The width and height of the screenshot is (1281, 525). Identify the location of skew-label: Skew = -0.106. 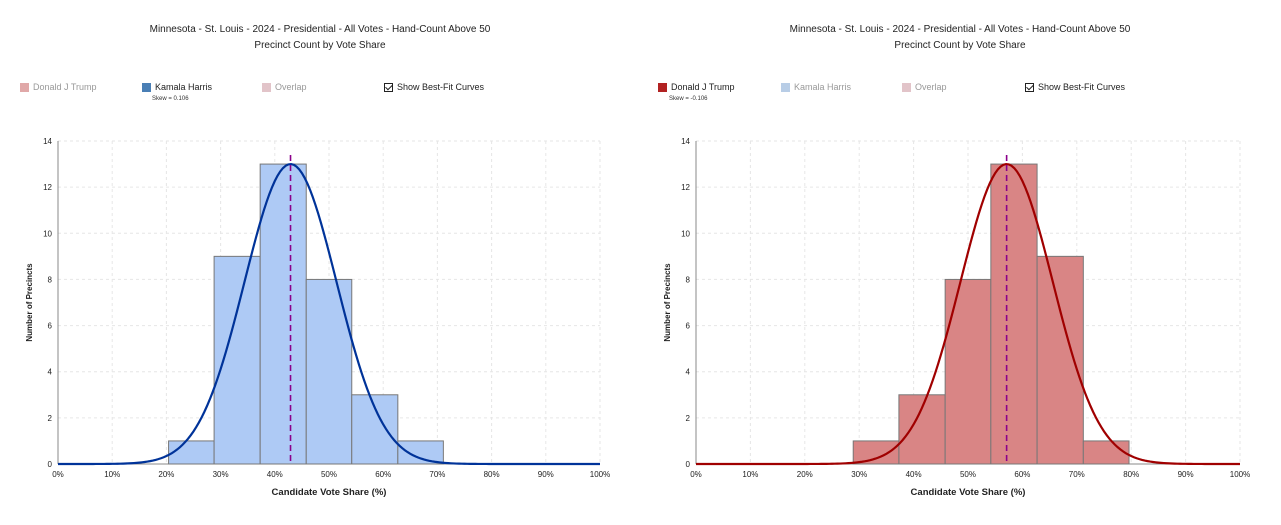
(688, 99).